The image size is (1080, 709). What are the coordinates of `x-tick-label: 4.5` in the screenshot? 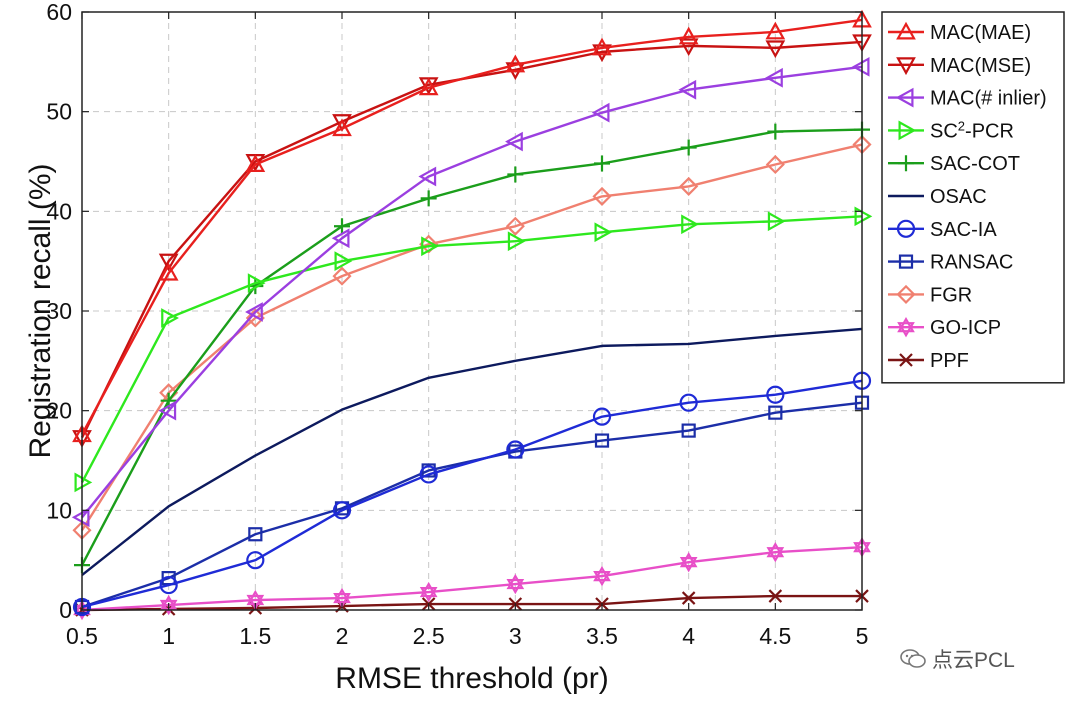 It's located at (775, 636).